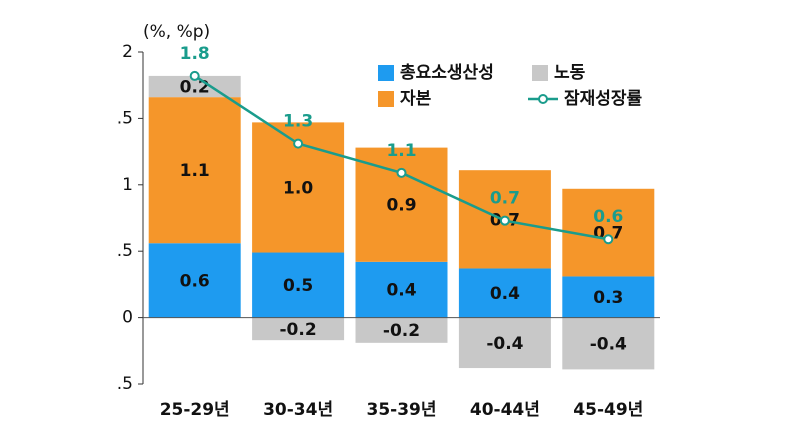 This screenshot has width=800, height=444. What do you see at coordinates (505, 199) in the screenshot?
I see `line-label: 0.7` at bounding box center [505, 199].